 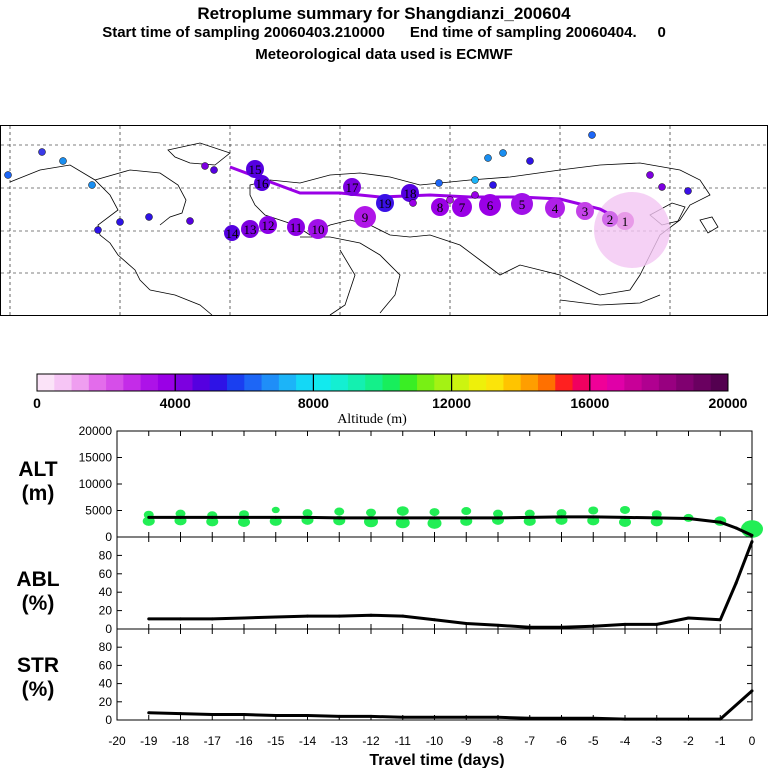 What do you see at coordinates (106, 647) in the screenshot?
I see `str-y-tick-label: 80` at bounding box center [106, 647].